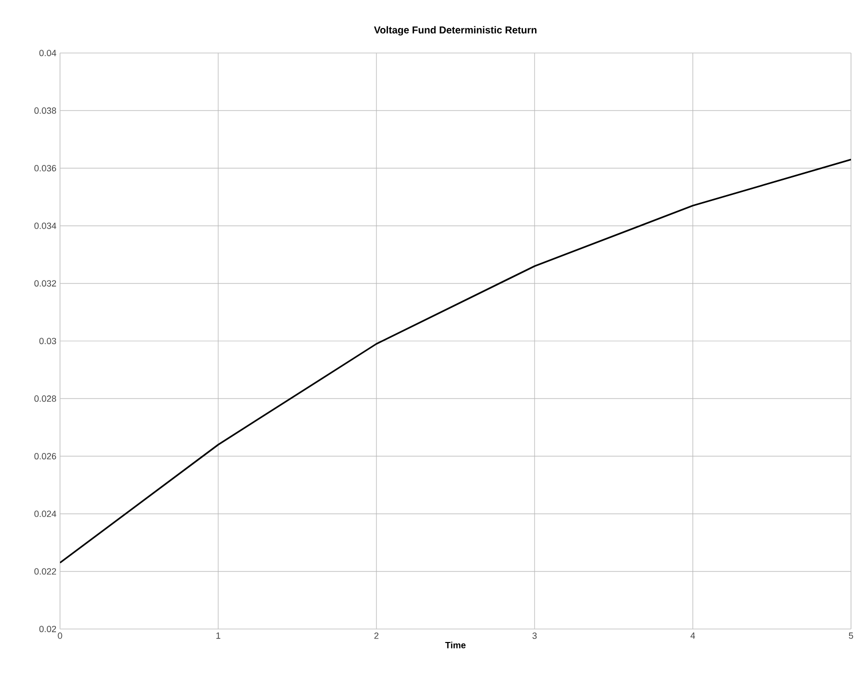  What do you see at coordinates (47, 341) in the screenshot?
I see `y-tick-label: 0.03` at bounding box center [47, 341].